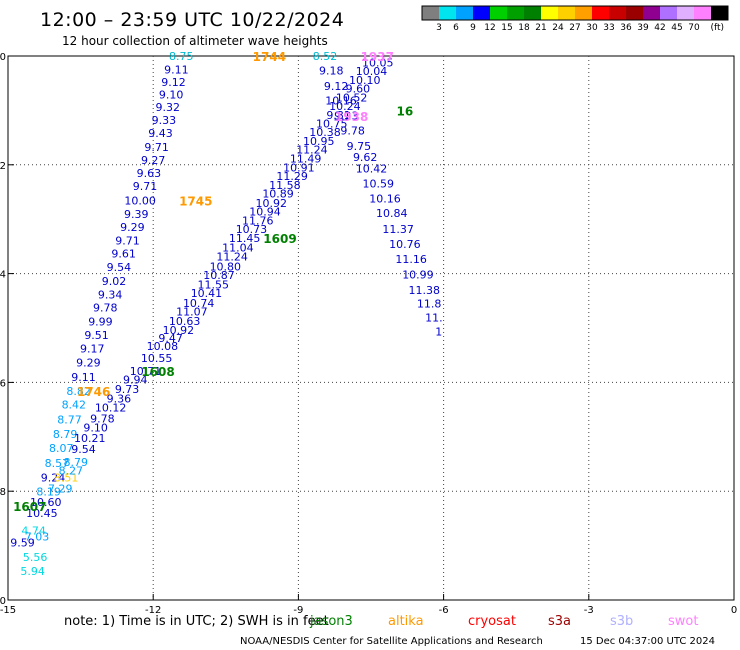  What do you see at coordinates (185, 321) in the screenshot?
I see `wave-height-label: 10.63` at bounding box center [185, 321].